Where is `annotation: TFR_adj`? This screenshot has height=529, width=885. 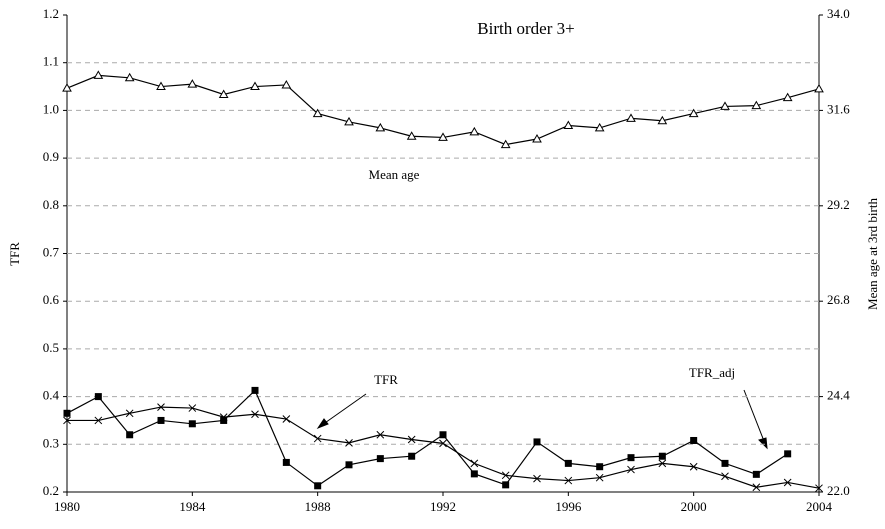
annotation: TFR_adj is located at coordinates (712, 372).